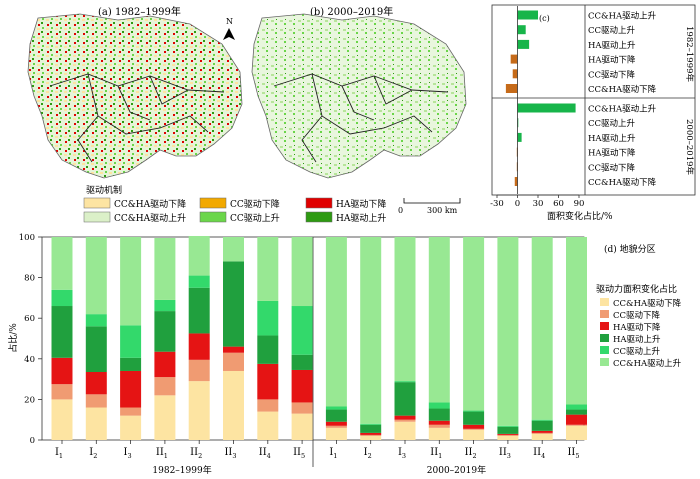 Image resolution: width=700 pixels, height=479 pixels. What do you see at coordinates (104, 190) in the screenshot?
I see `map-legend-title: 驱动机制` at bounding box center [104, 190].